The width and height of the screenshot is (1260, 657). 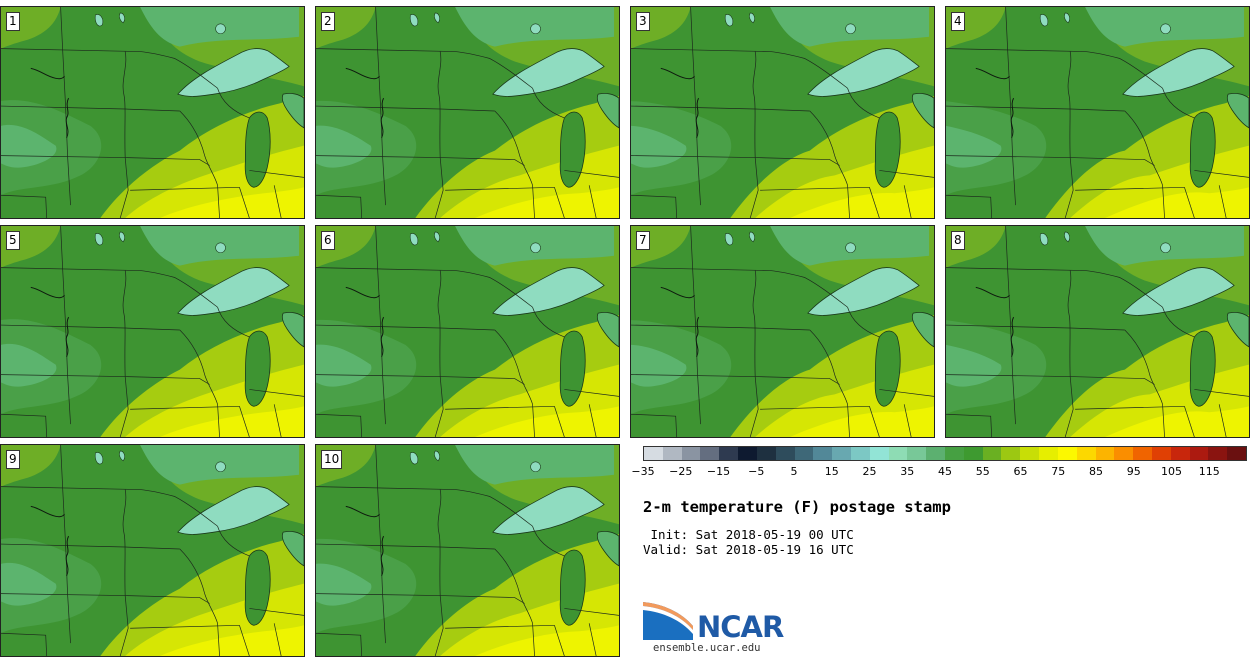 I want to click on member-number-label: 7, so click(x=643, y=240).